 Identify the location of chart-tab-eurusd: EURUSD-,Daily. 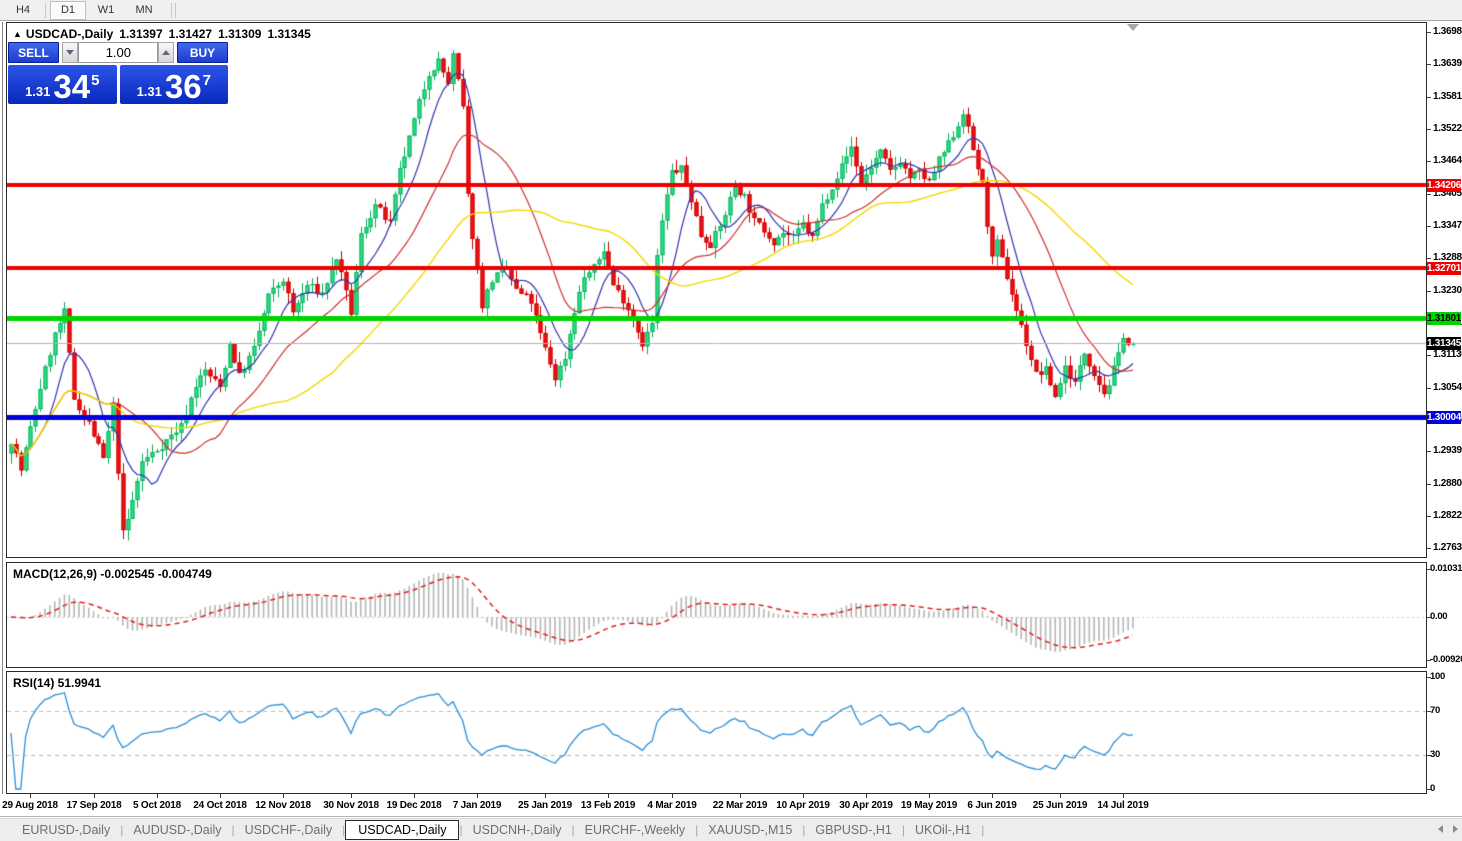
(66, 830).